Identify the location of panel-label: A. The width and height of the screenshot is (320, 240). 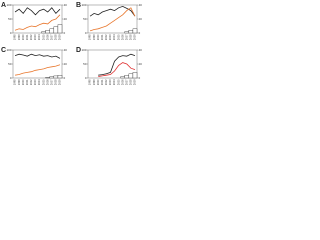
(3, 5).